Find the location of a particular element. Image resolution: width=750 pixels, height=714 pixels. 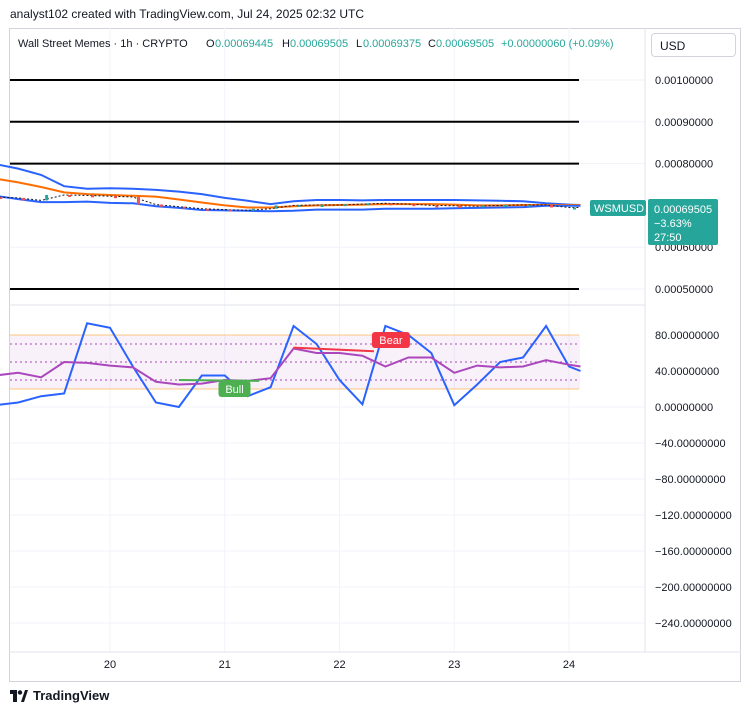

price-tag-change: −3.63% is located at coordinates (673, 224).